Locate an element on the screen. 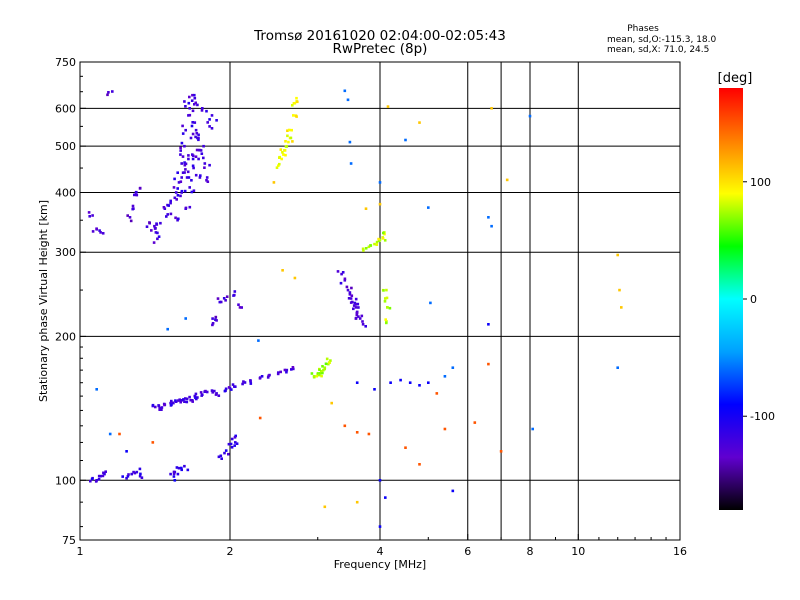  chart-subtitle: RwPretec (8p) is located at coordinates (380, 49).